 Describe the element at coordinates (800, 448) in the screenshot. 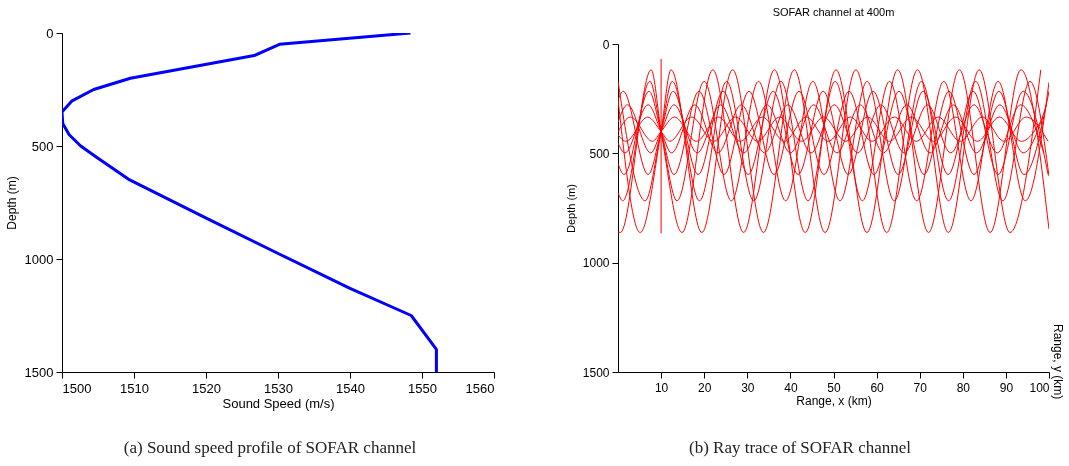

I see `text: (b) Ray trace of SOFAR channel` at that location.